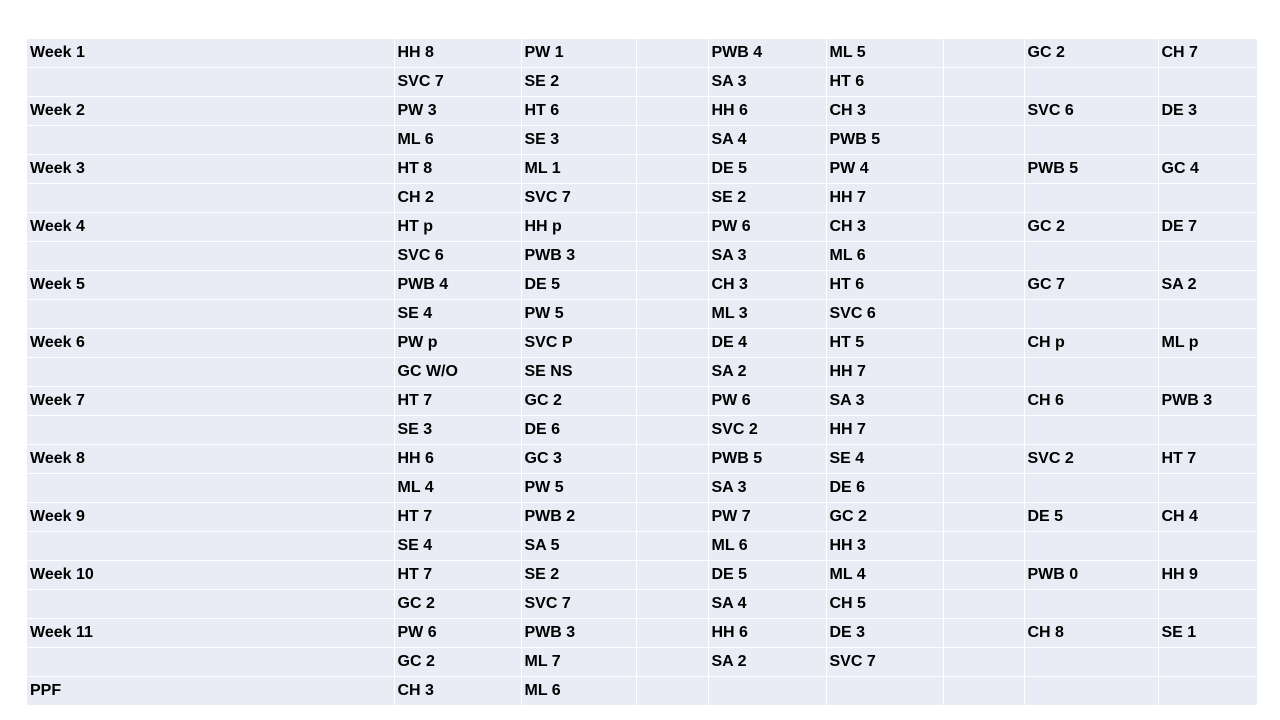  Describe the element at coordinates (458, 488) in the screenshot. I see `schedule-cell: ML 4` at that location.